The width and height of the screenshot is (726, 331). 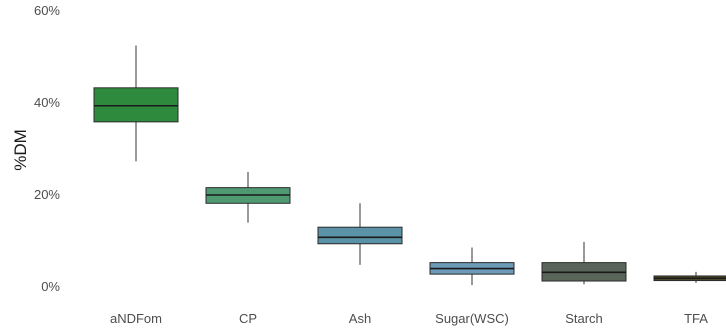 What do you see at coordinates (409, 318) in the screenshot?
I see `x-axis: aNDFom CP Ash Sugar(WSC) Starch TFA` at bounding box center [409, 318].